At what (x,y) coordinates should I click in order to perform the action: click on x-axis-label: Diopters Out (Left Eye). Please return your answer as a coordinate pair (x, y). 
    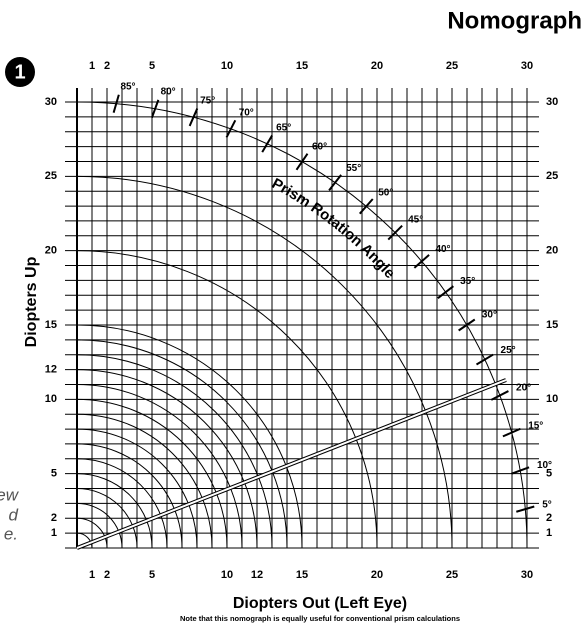
    Looking at the image, I should click on (320, 603).